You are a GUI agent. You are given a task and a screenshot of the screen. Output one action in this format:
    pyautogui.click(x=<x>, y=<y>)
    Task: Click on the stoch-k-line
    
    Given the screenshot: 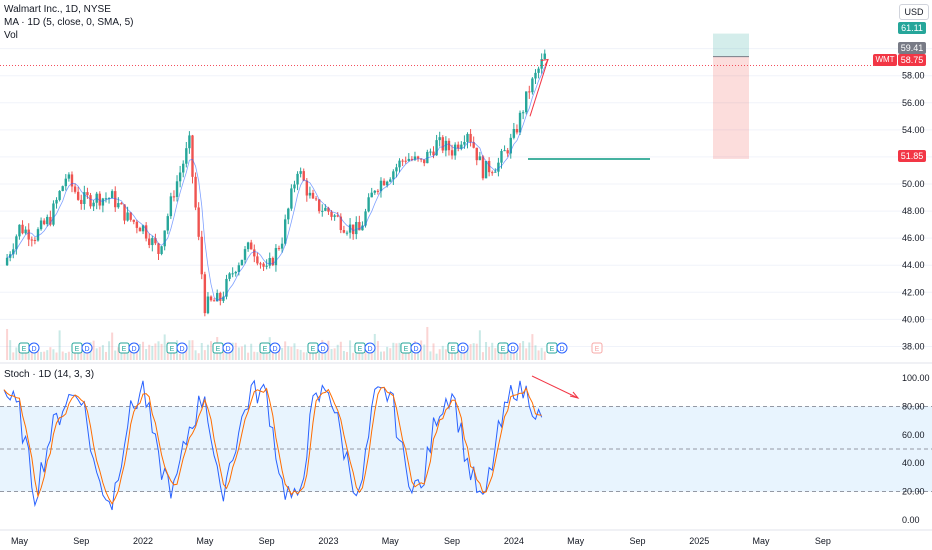 What is the action you would take?
    pyautogui.click(x=273, y=445)
    